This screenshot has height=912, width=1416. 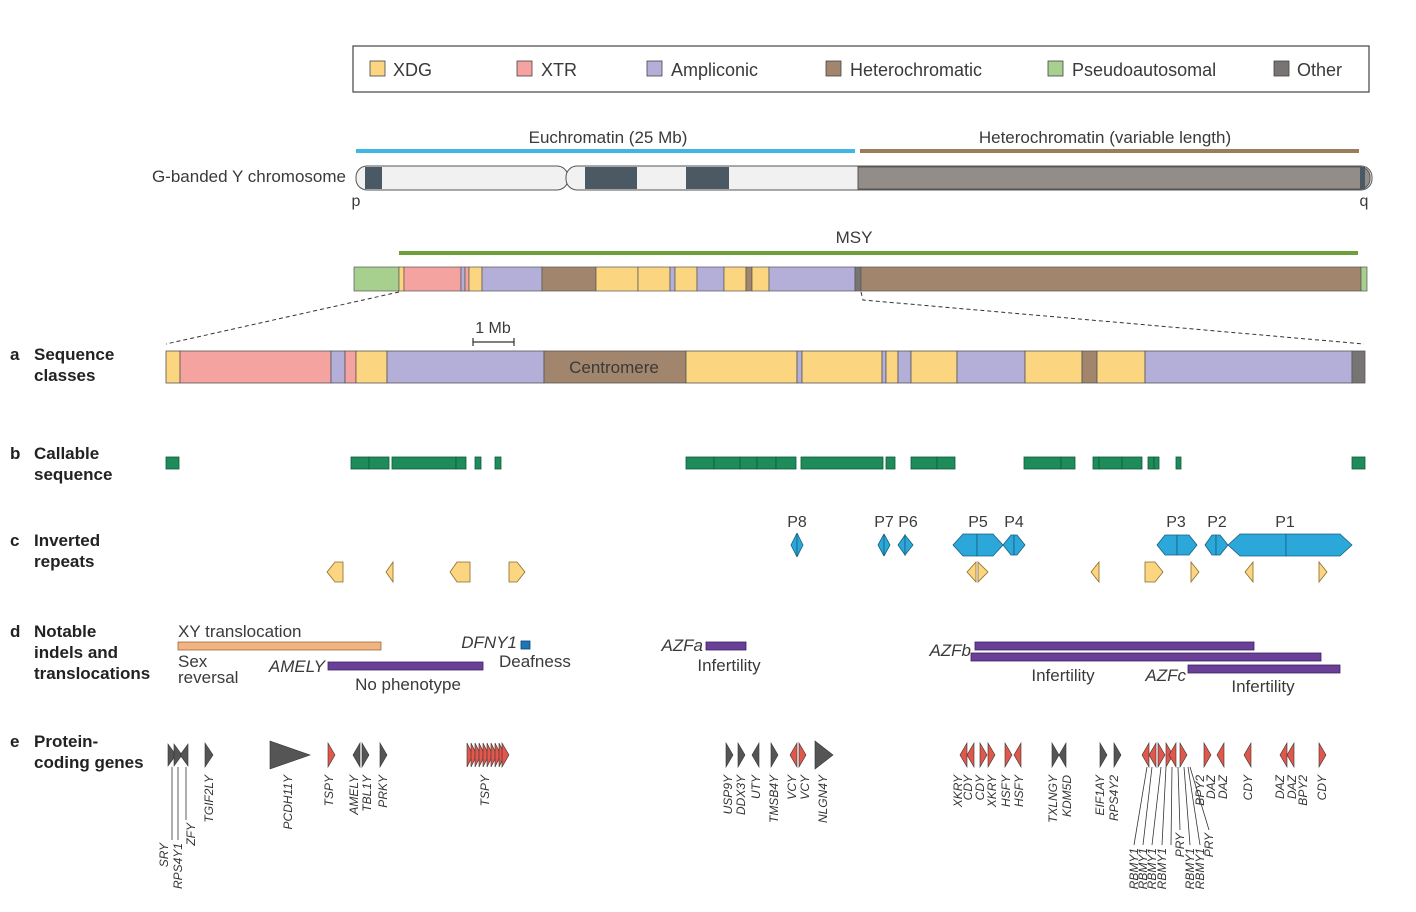 What do you see at coordinates (14, 540) in the screenshot?
I see `svg-text: c` at bounding box center [14, 540].